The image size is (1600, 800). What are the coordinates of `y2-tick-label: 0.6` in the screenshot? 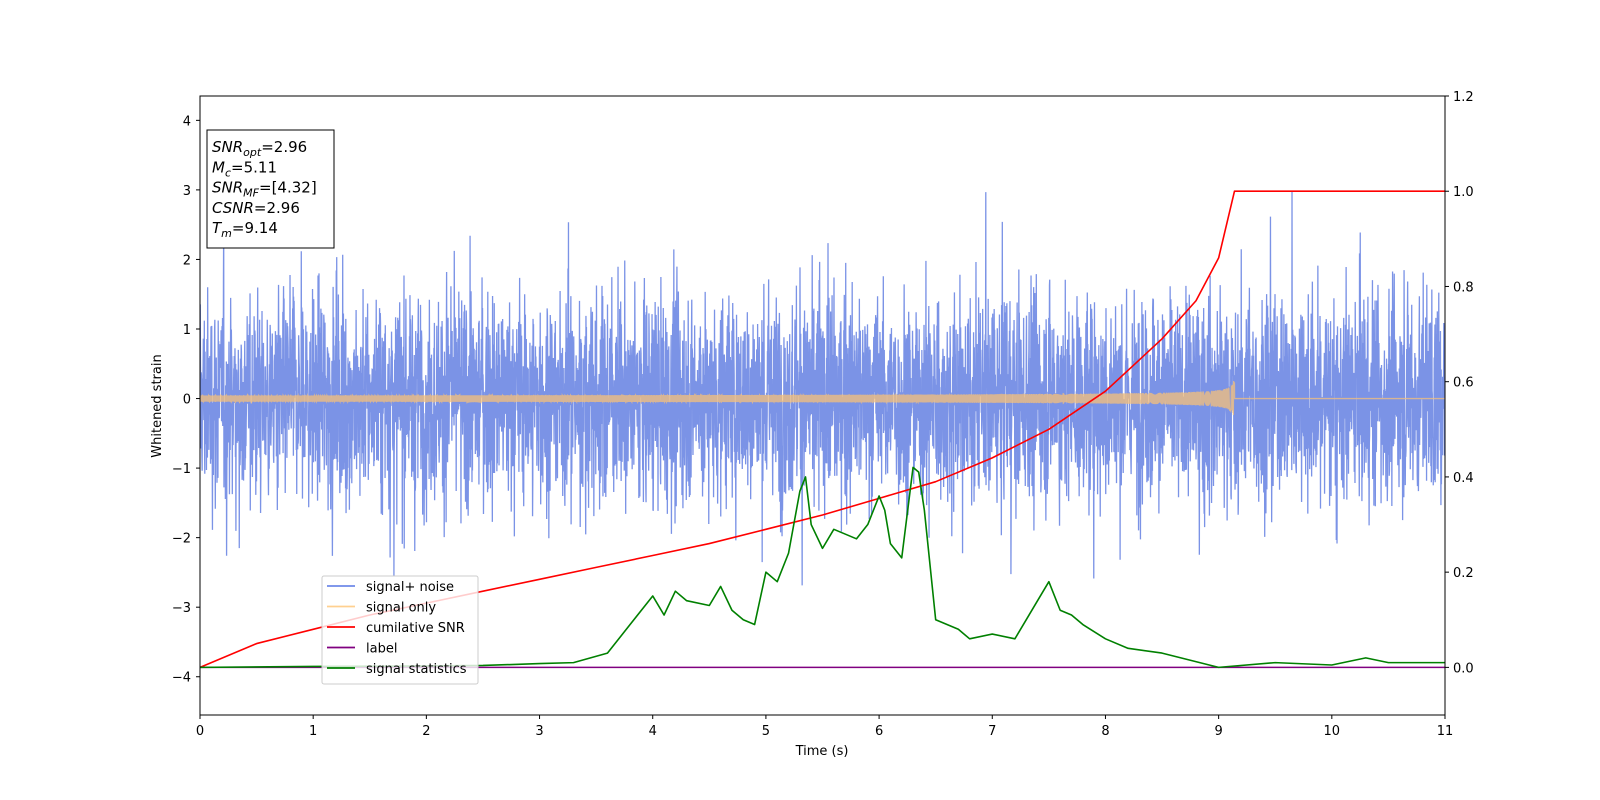 It's located at (1463, 383).